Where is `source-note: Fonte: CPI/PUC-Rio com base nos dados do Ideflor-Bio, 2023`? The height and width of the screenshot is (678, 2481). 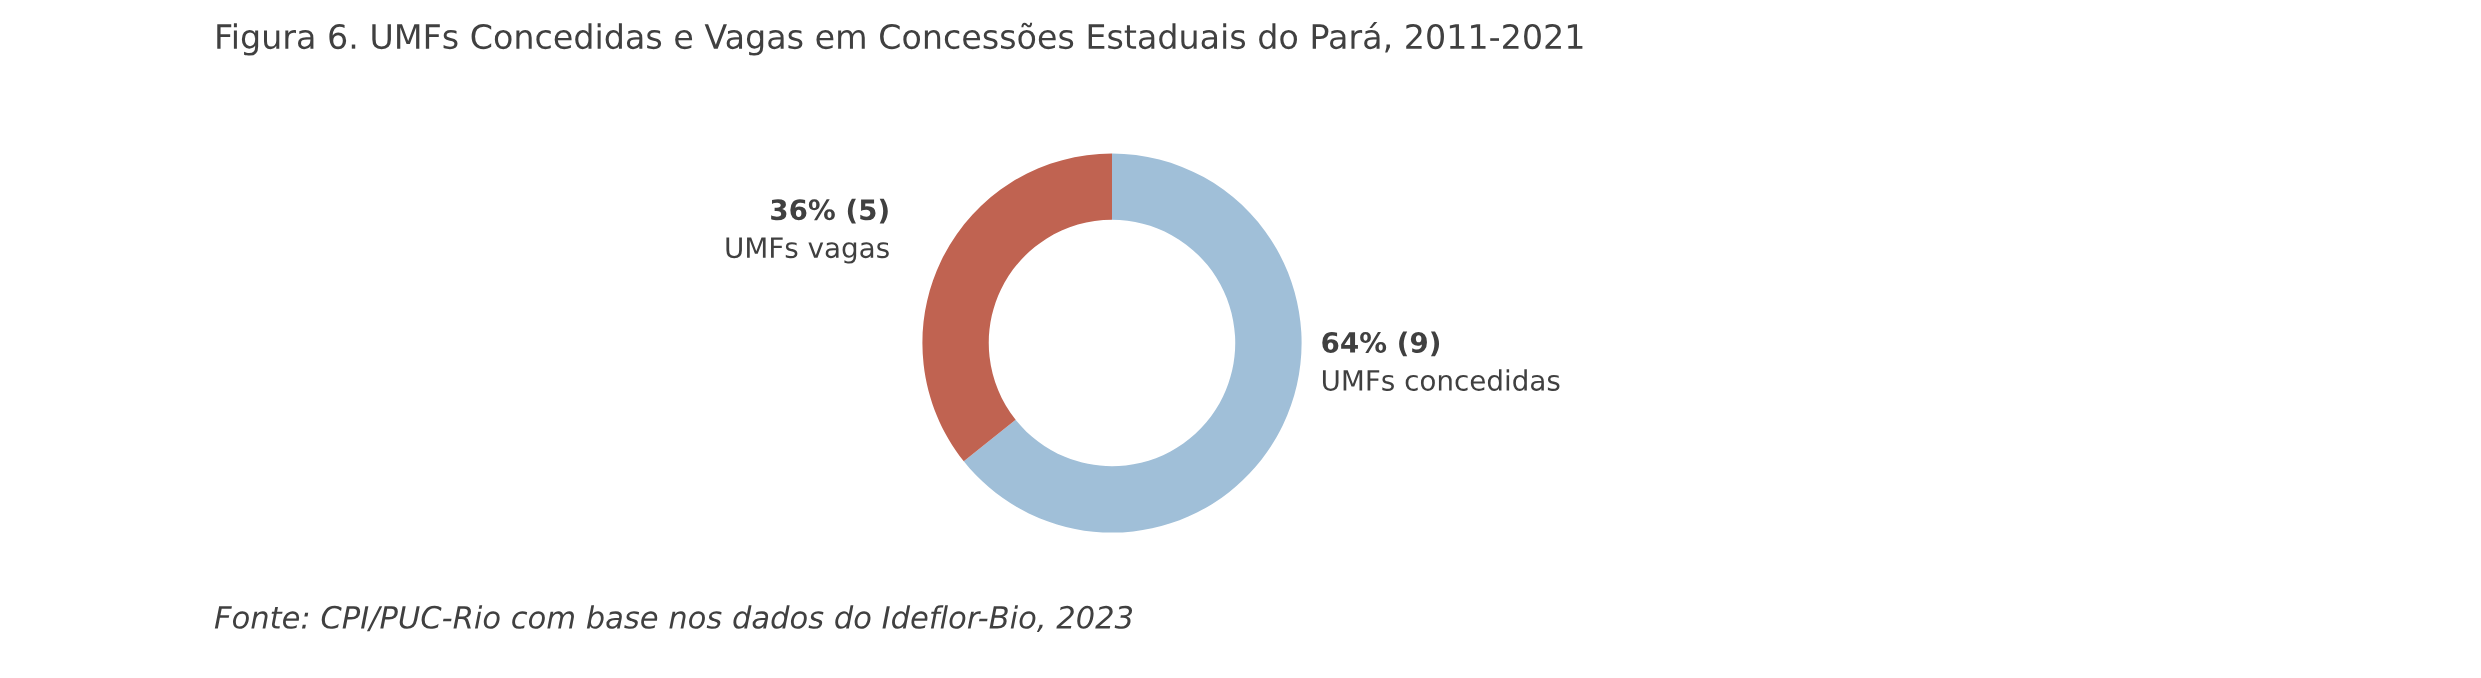
source-note: Fonte: CPI/PUC-Rio com base nos dados do Ideflor-Bio, 2023 is located at coordinates (673, 618).